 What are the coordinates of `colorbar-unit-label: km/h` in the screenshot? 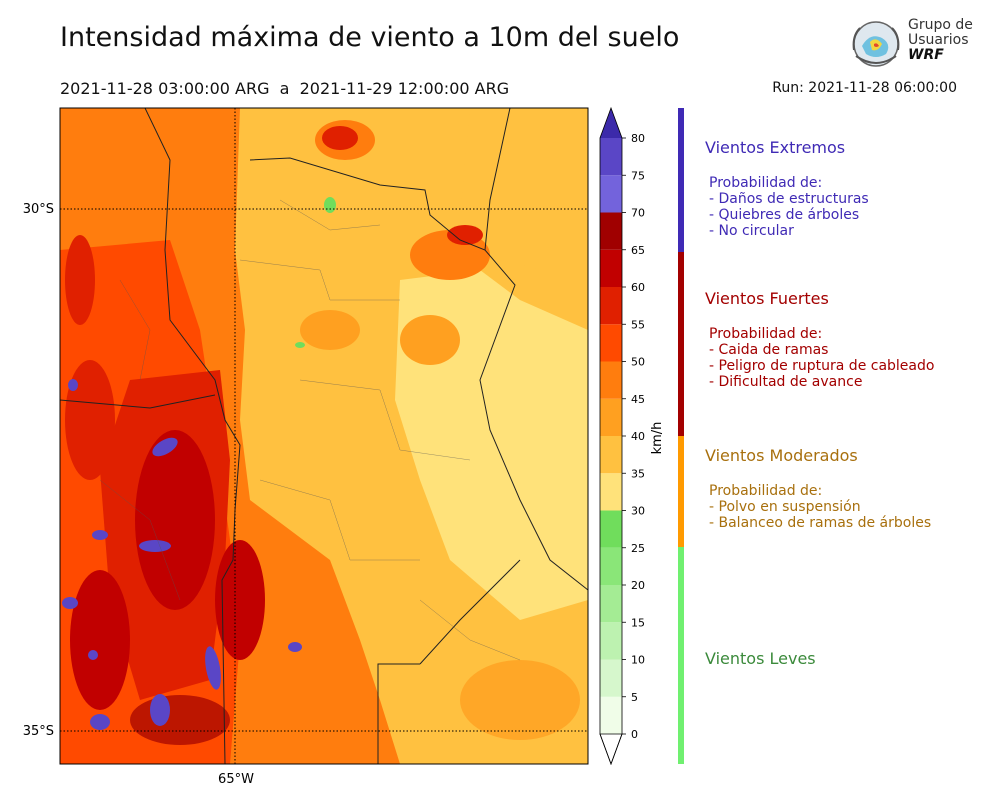 It's located at (657, 438).